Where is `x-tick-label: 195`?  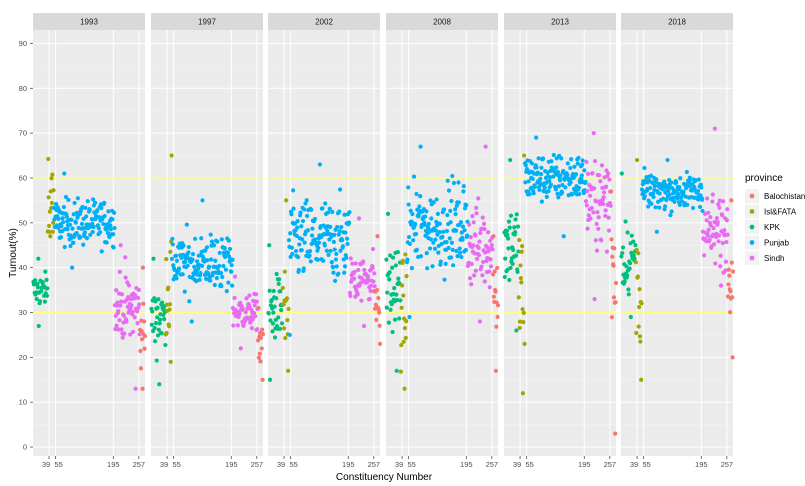
x-tick-label: 195 is located at coordinates (348, 464).